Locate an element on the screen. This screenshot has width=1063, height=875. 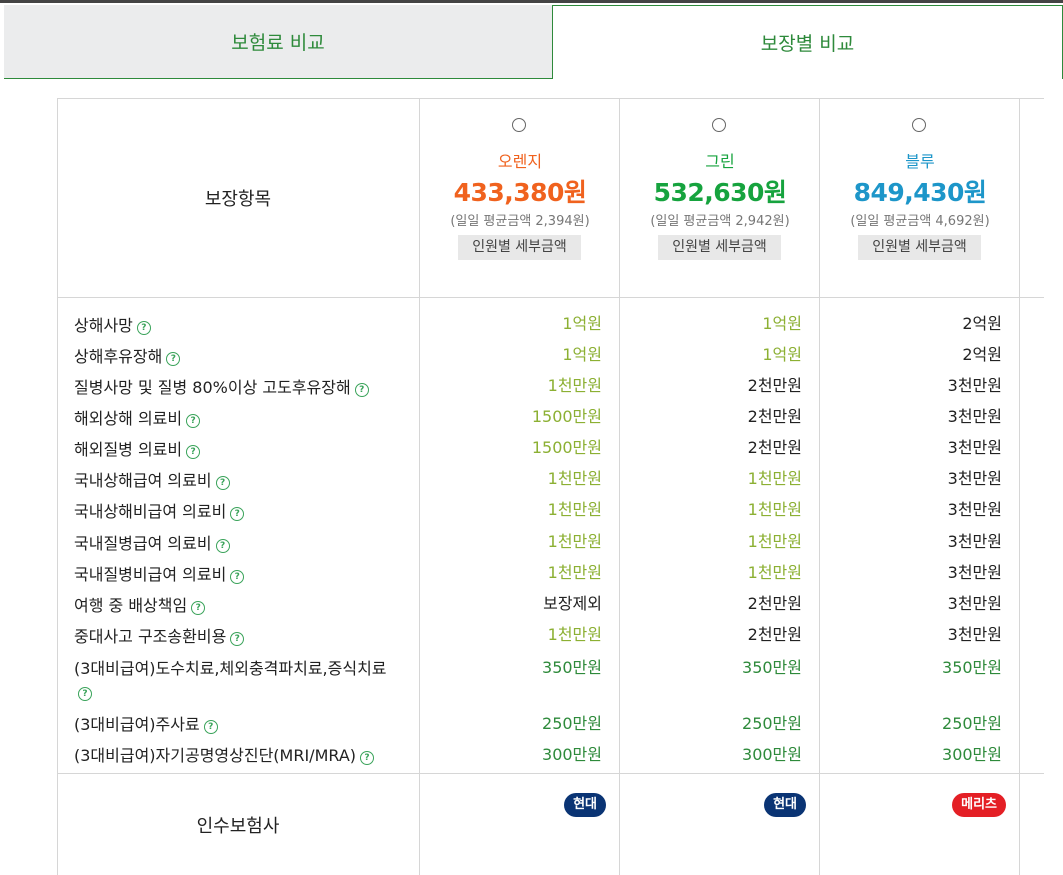
tab-coverage-compare: 보장별 비교 is located at coordinates (807, 42).